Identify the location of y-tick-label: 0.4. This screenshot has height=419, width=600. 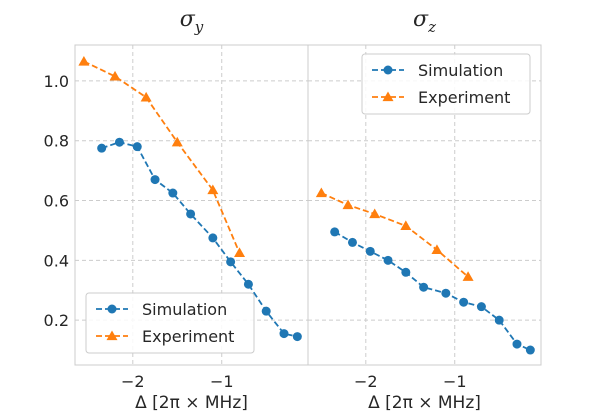
(56, 260).